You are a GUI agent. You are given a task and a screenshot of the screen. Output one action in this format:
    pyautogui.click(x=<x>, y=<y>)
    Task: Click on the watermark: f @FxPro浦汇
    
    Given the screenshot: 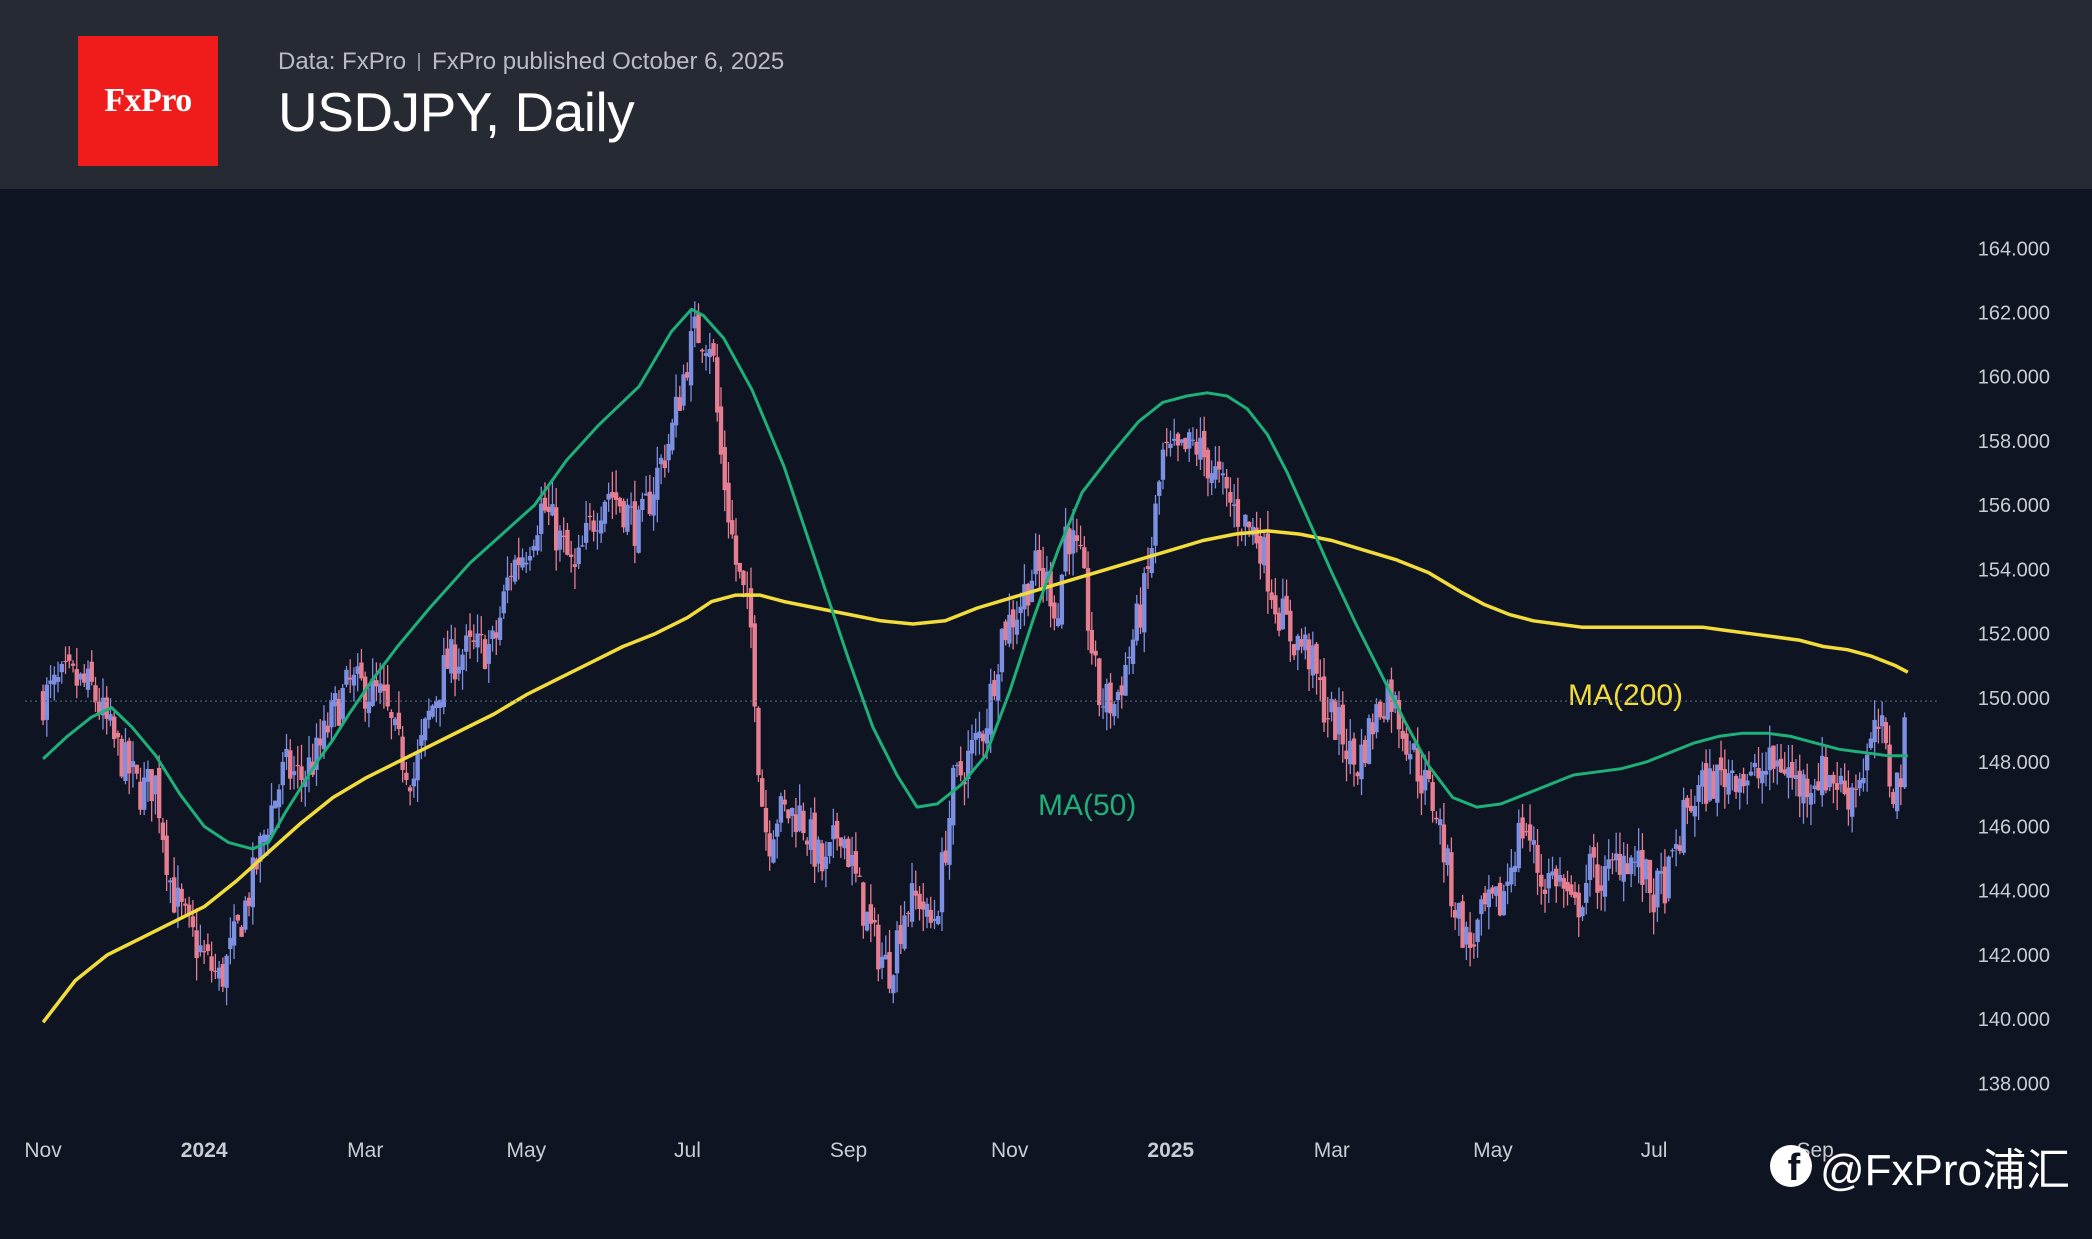 What is the action you would take?
    pyautogui.click(x=1920, y=1166)
    